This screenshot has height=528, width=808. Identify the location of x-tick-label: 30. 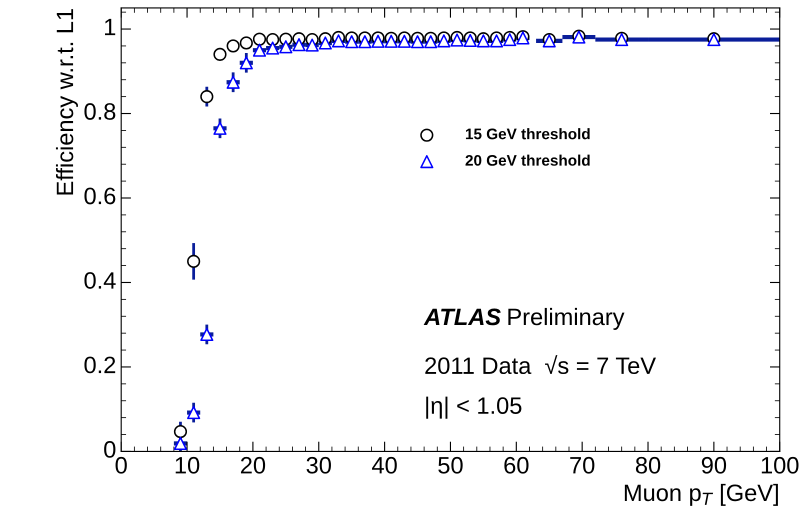
(318, 465).